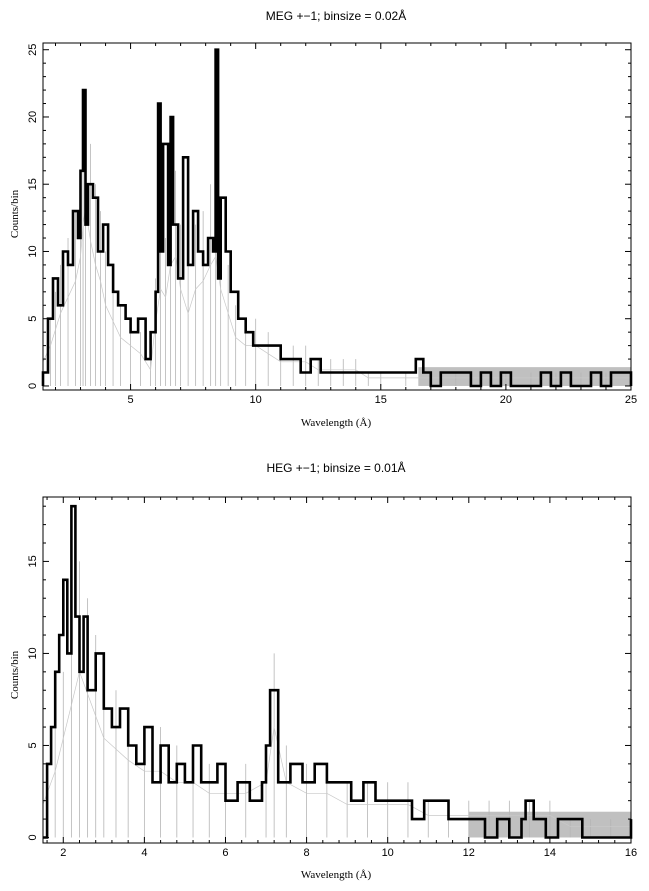  Describe the element at coordinates (33, 319) in the screenshot. I see `meg-y-tick-label: 5` at that location.